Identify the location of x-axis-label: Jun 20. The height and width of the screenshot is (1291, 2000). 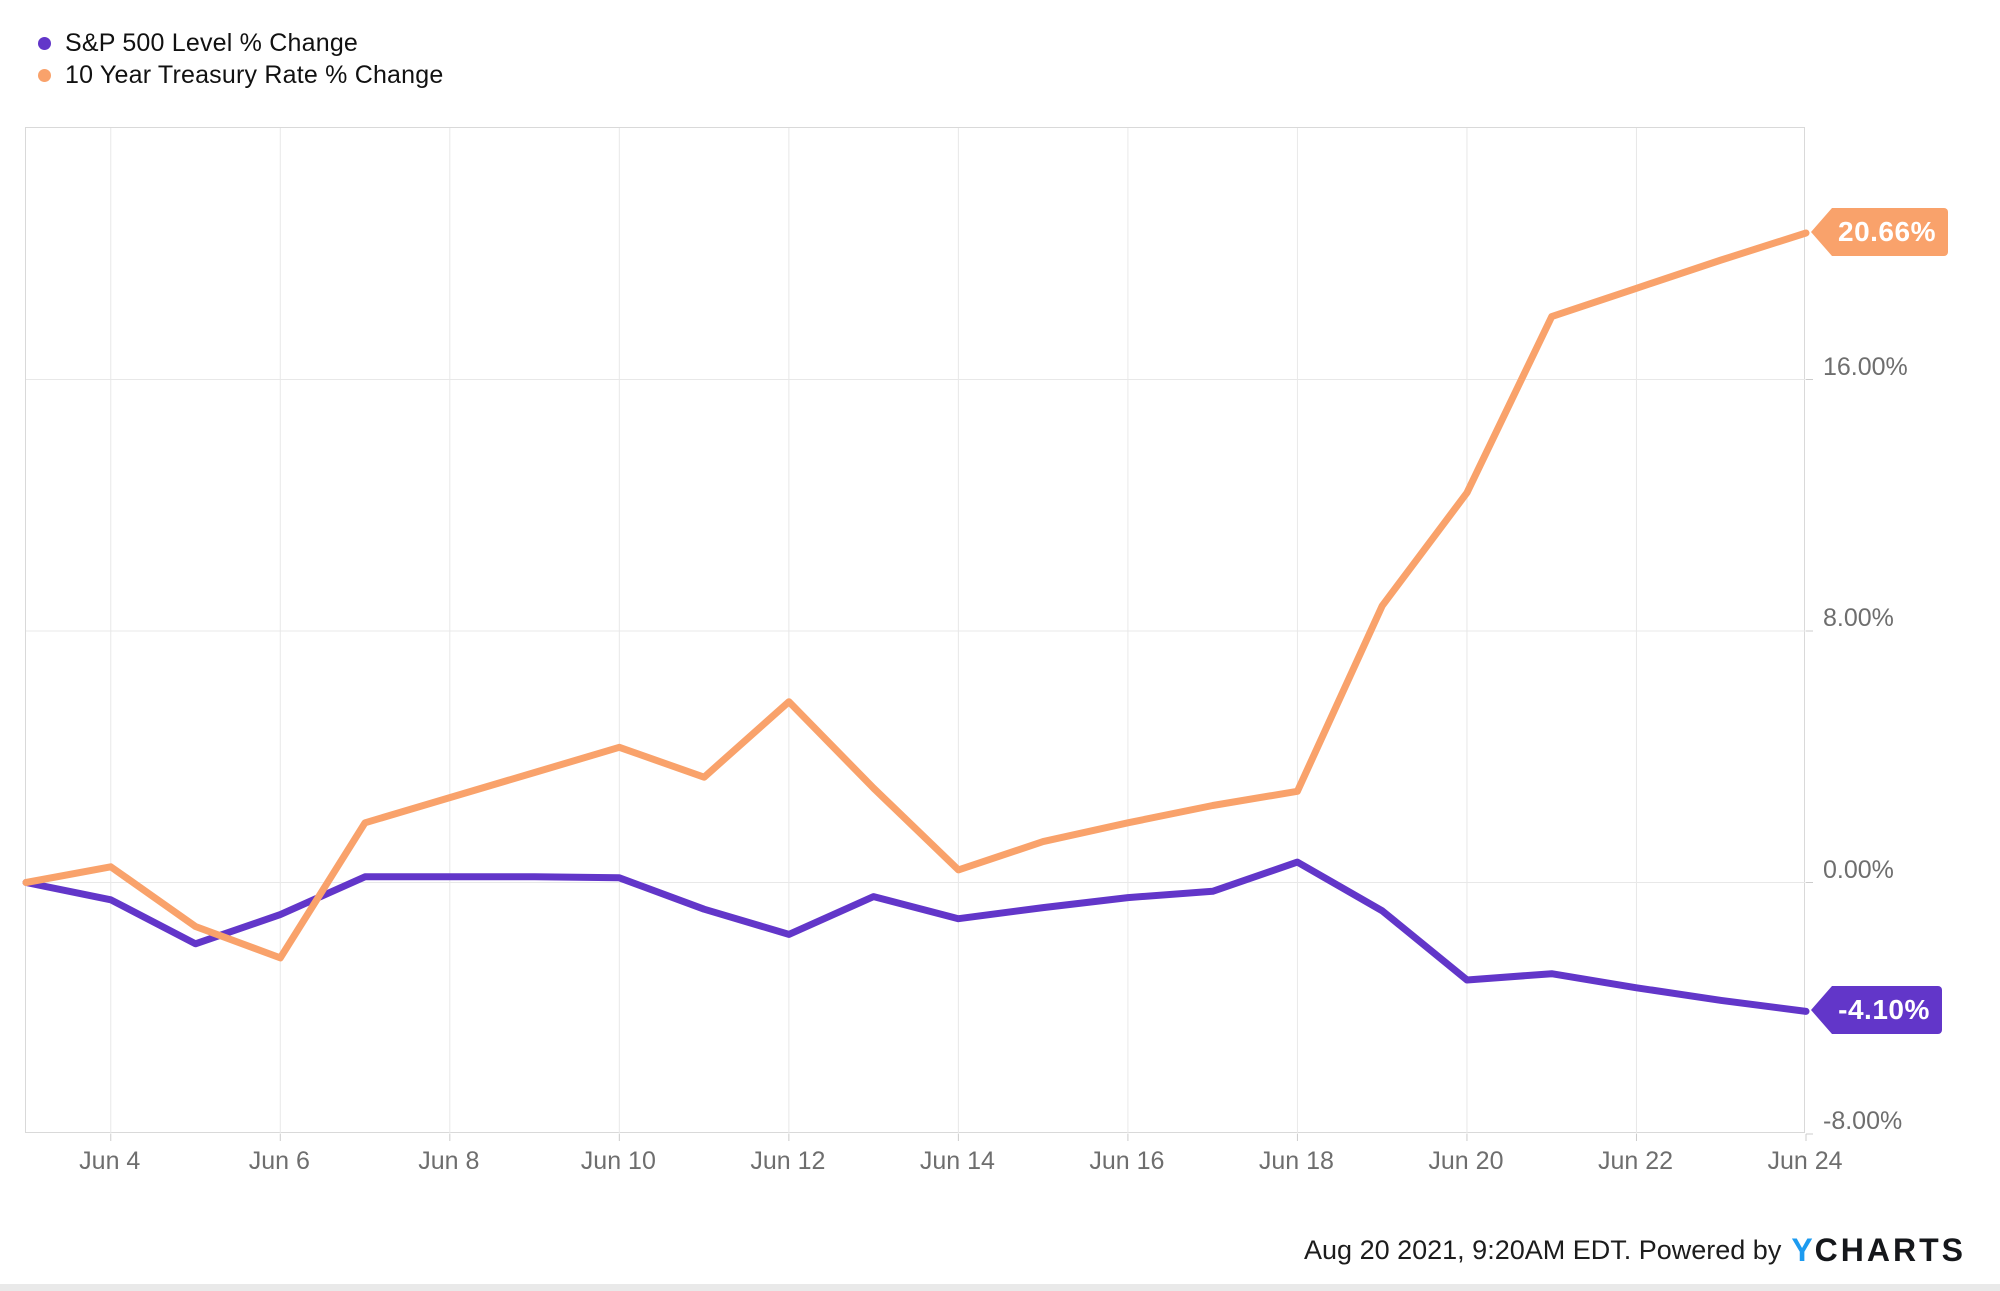
(1466, 1161).